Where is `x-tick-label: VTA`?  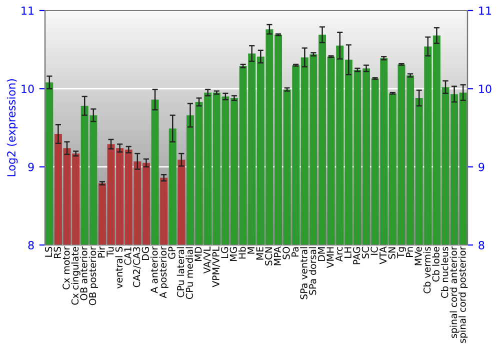
x-tick-label: VTA is located at coordinates (383, 255).